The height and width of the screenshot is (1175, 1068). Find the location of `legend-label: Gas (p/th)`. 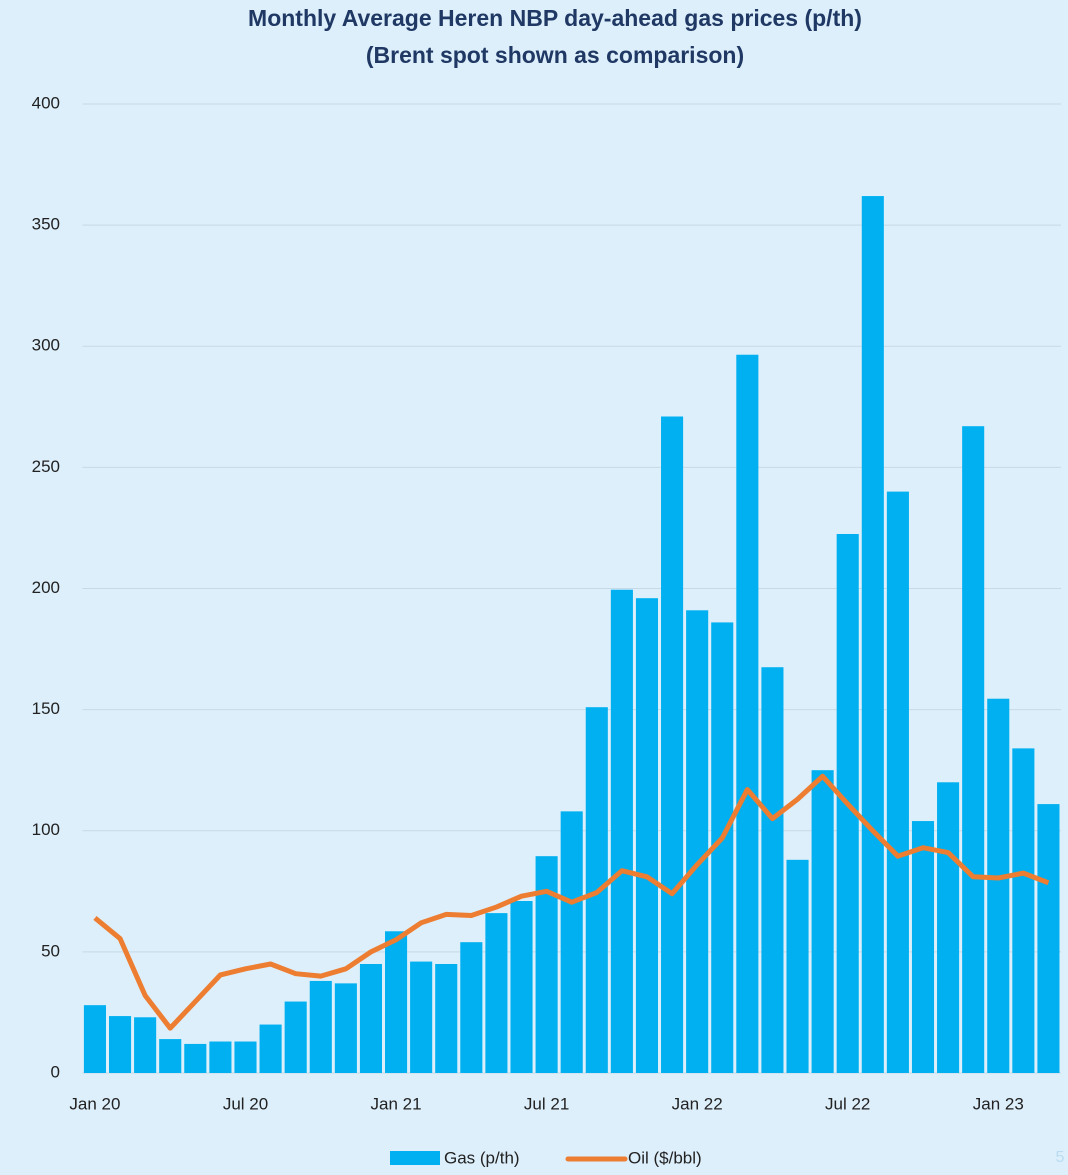

legend-label: Gas (p/th) is located at coordinates (482, 1157).